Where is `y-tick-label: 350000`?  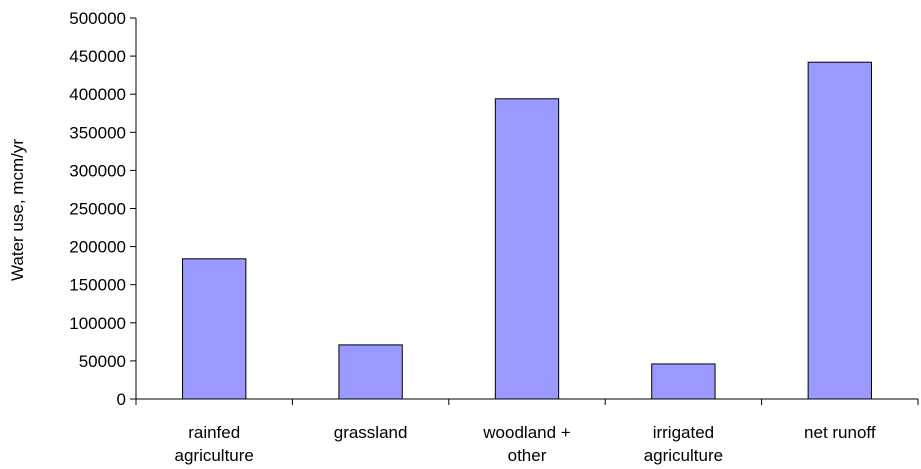 y-tick-label: 350000 is located at coordinates (97, 132).